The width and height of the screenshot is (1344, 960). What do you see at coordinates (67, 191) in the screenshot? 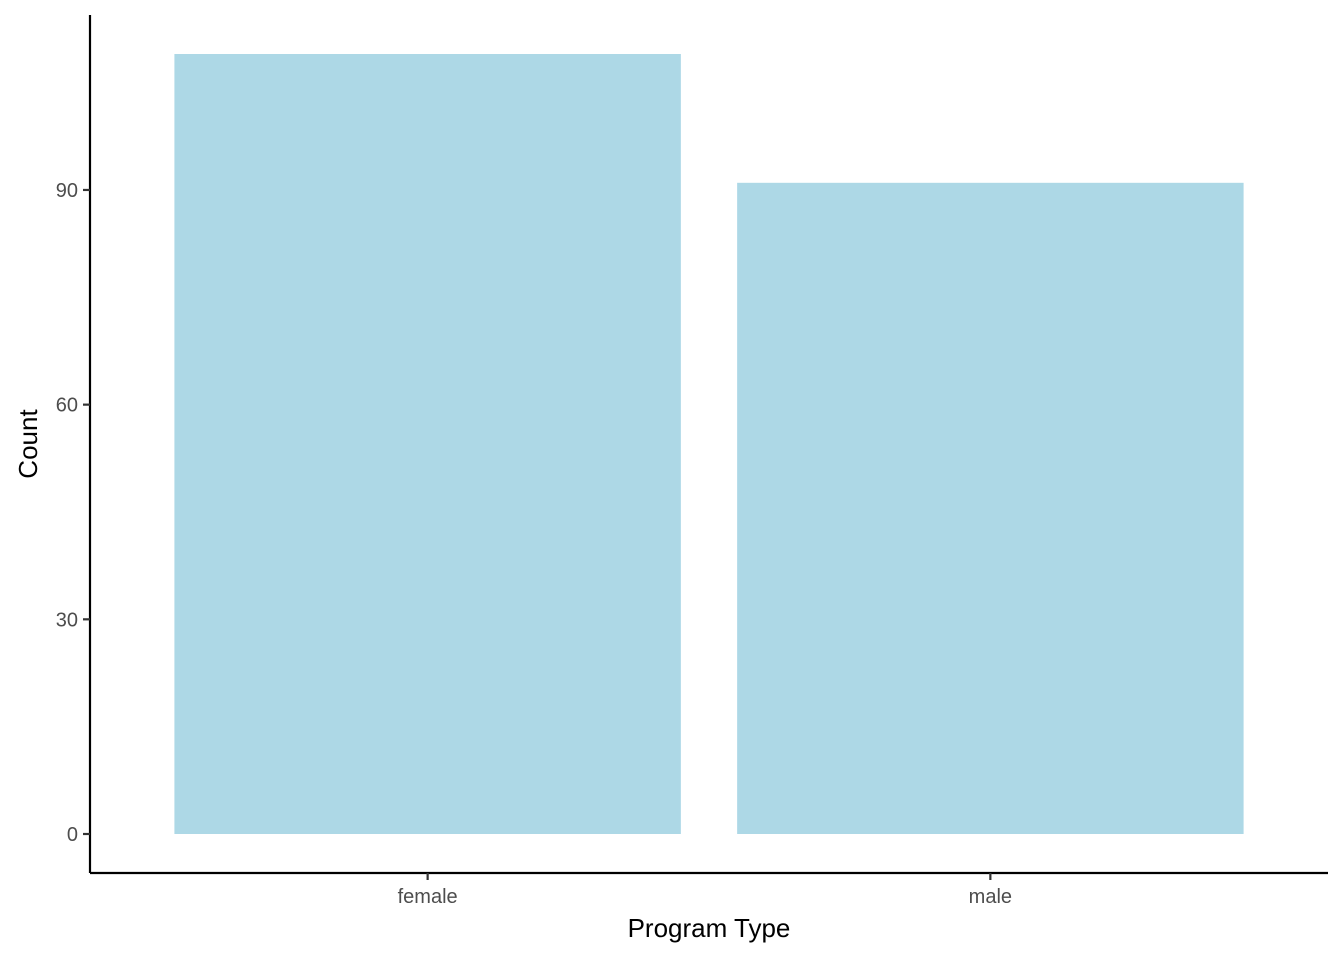
I see `y-tick-label: 90` at bounding box center [67, 191].